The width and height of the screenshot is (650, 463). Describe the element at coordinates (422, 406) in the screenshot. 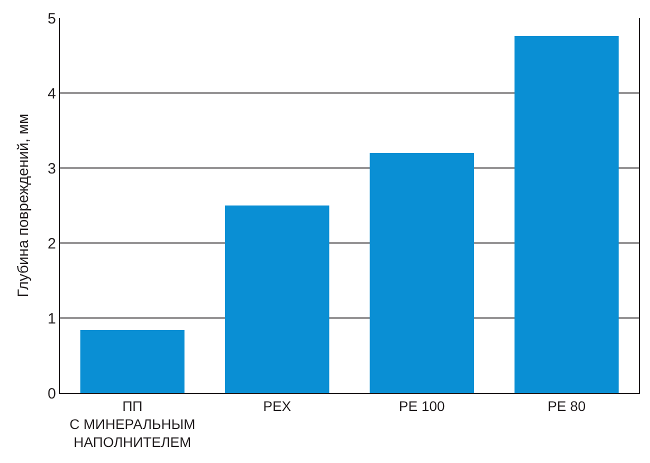

I see `x-tick-label: PE 100` at that location.